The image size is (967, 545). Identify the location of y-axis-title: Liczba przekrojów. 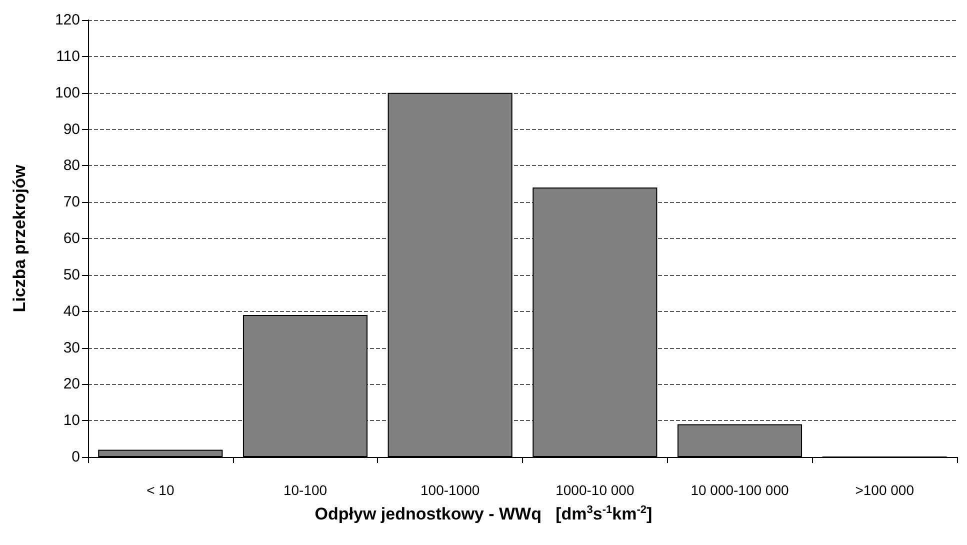
(19, 238).